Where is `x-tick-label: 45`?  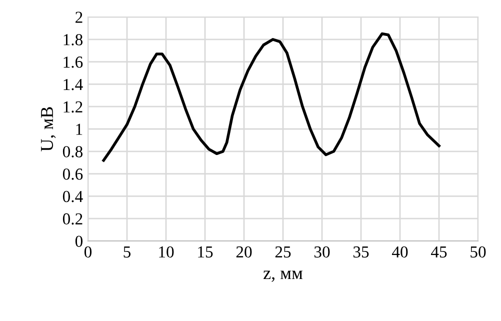
x-tick-label: 45 is located at coordinates (438, 252).